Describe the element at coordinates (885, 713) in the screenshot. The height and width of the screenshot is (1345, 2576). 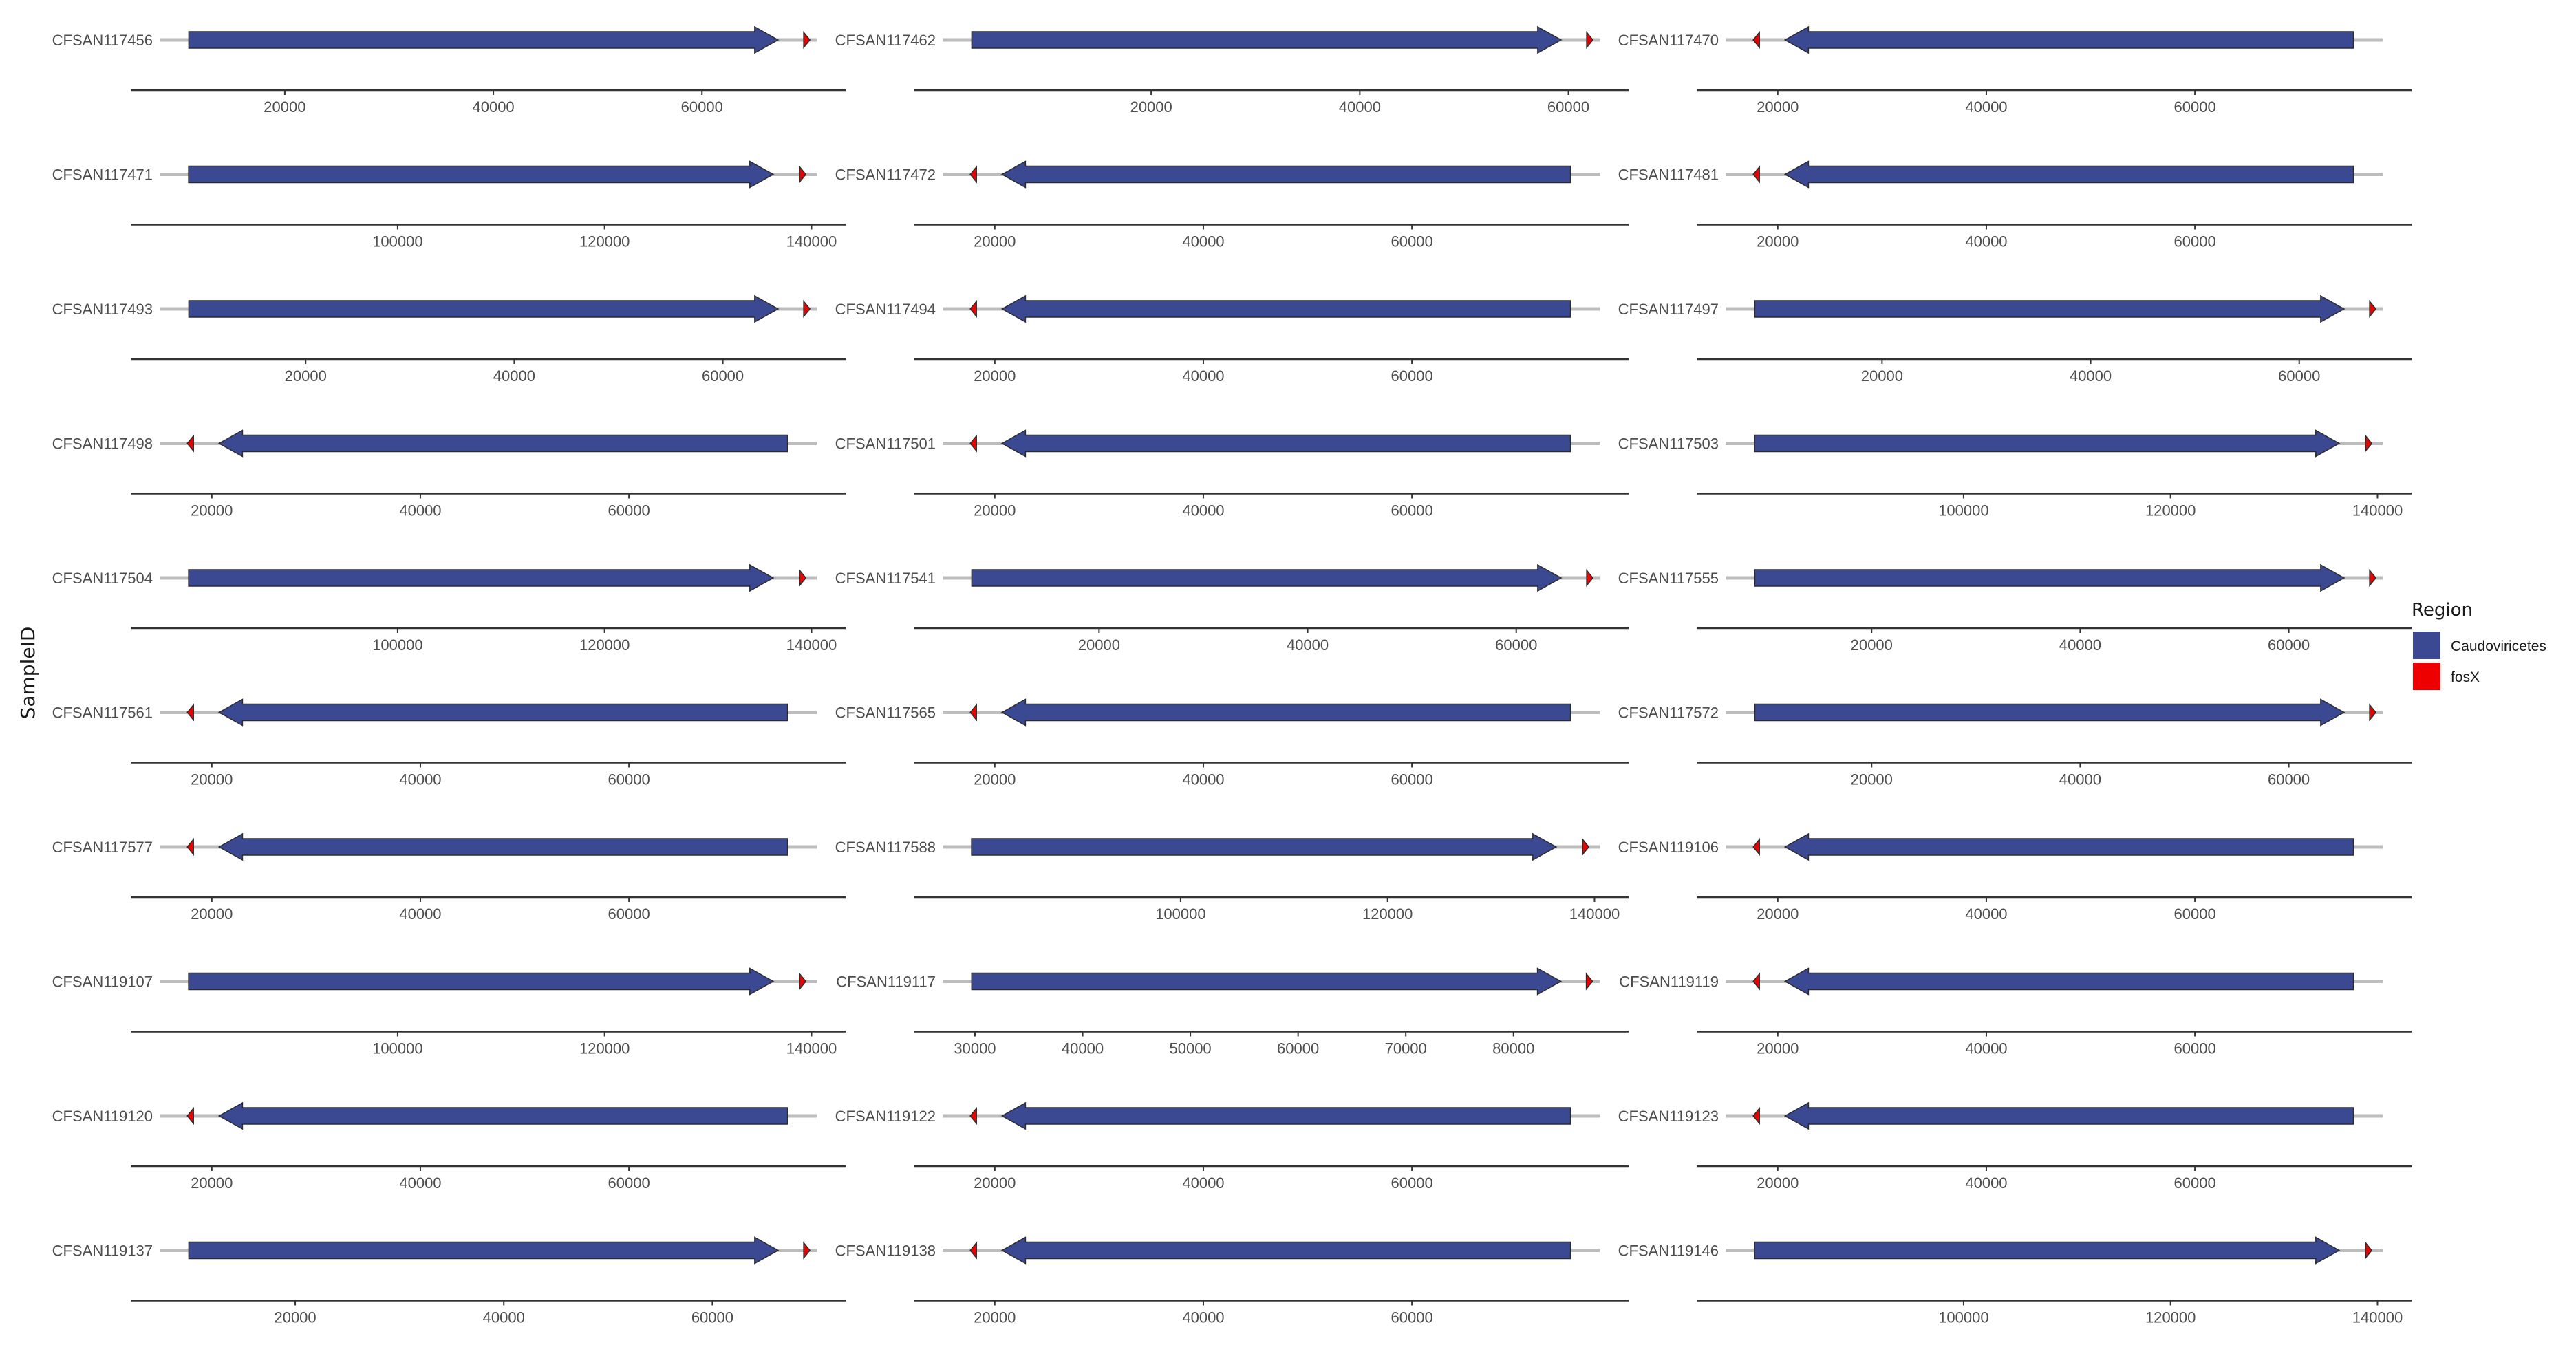
I see `row-label: CFSAN117565` at that location.